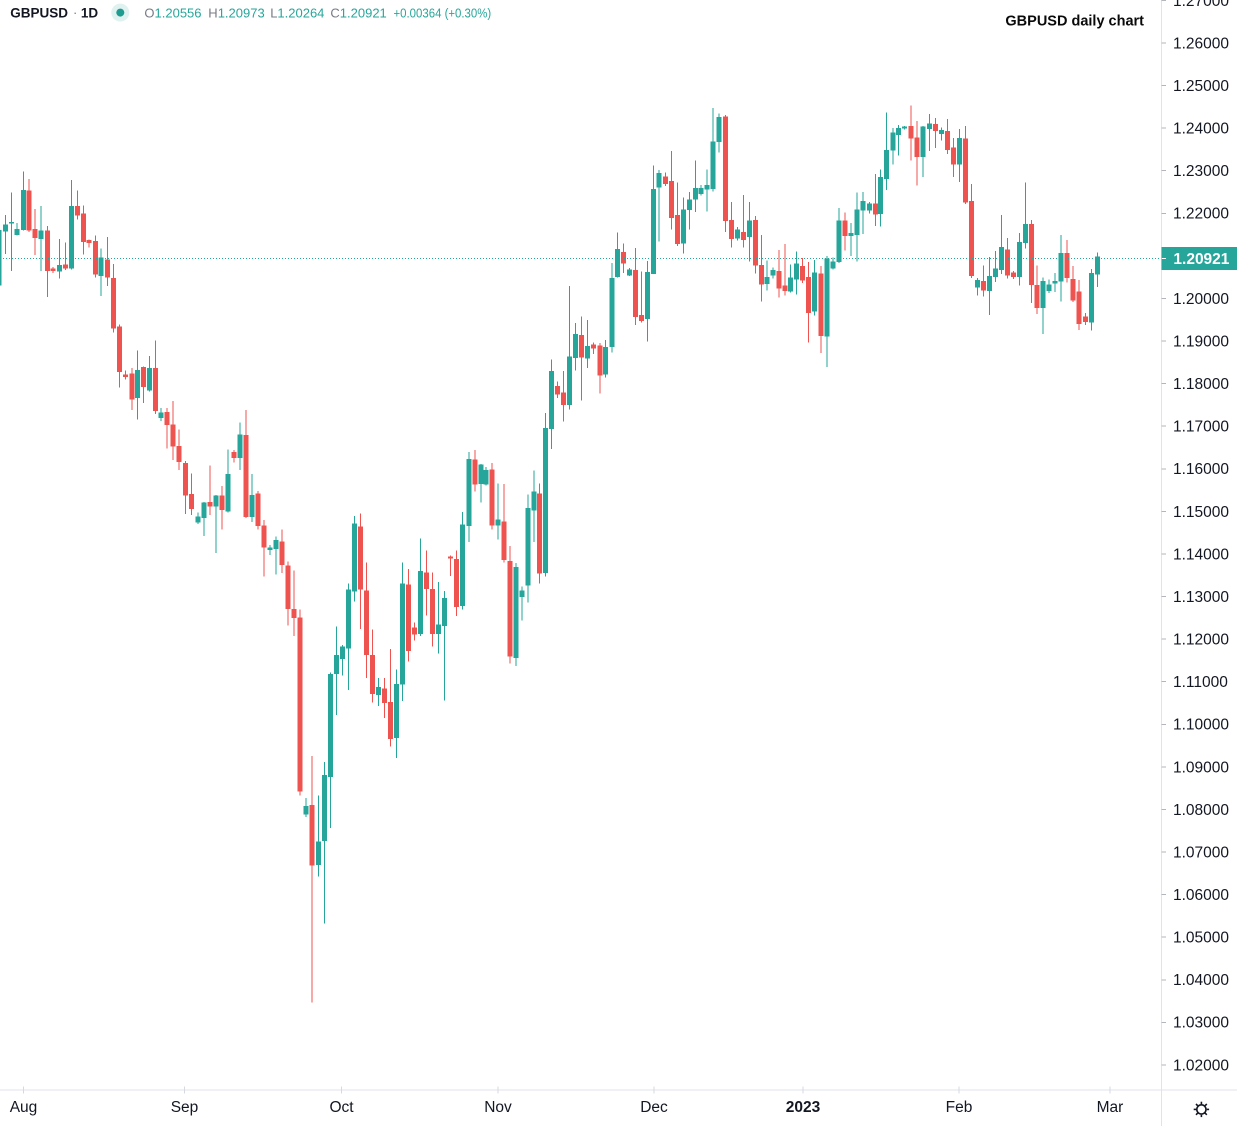 This screenshot has width=1237, height=1126. I want to click on svg-text: 1.18000, so click(1201, 384).